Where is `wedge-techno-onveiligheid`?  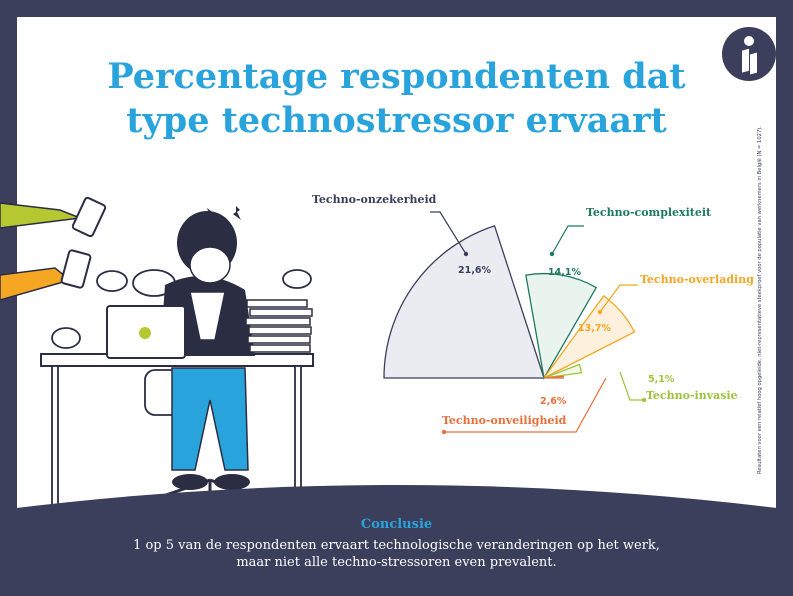 wedge-techno-onveiligheid is located at coordinates (553, 377).